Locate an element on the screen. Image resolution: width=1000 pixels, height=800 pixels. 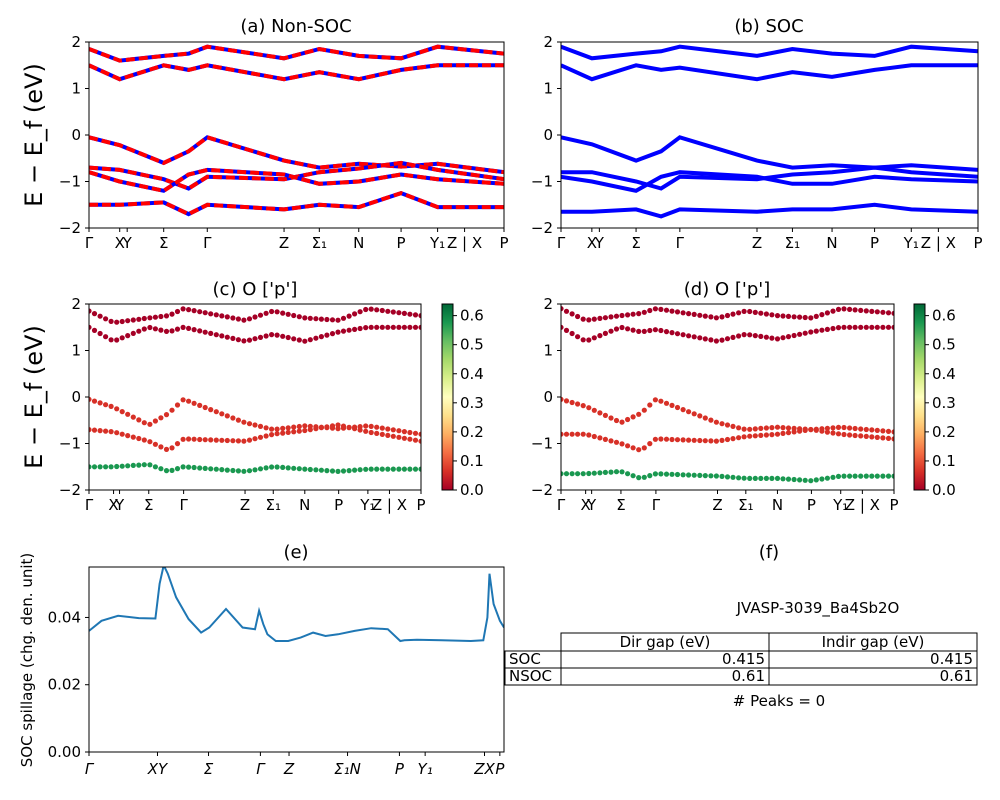
panel-f-title: (f) is located at coordinates (769, 552).